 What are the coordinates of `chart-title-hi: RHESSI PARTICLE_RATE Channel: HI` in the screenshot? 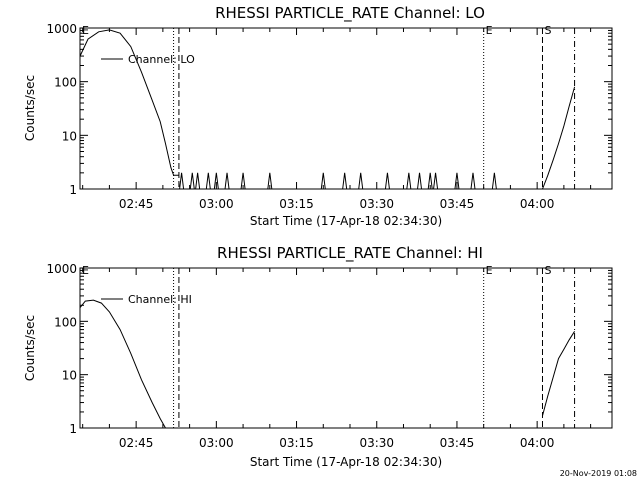 It's located at (350, 253).